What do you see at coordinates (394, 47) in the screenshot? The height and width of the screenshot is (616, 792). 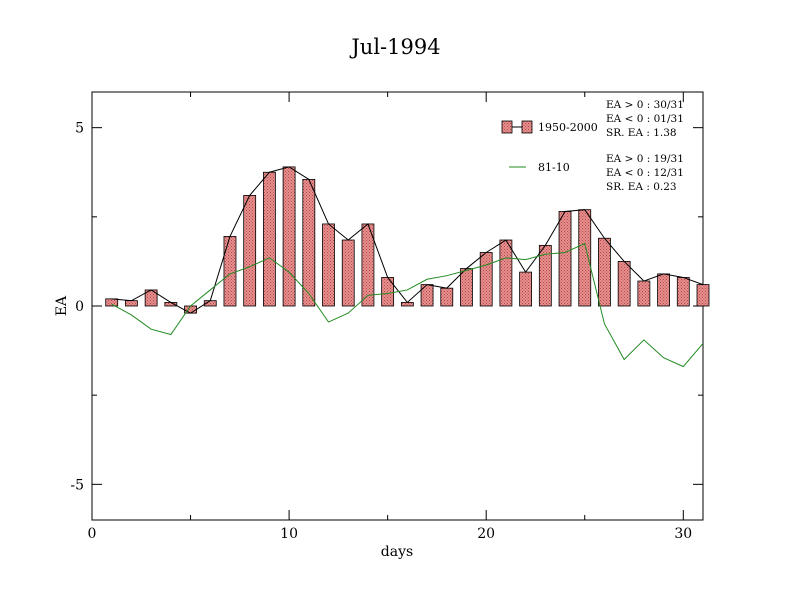 I see `chart-title: Jul-1994` at bounding box center [394, 47].